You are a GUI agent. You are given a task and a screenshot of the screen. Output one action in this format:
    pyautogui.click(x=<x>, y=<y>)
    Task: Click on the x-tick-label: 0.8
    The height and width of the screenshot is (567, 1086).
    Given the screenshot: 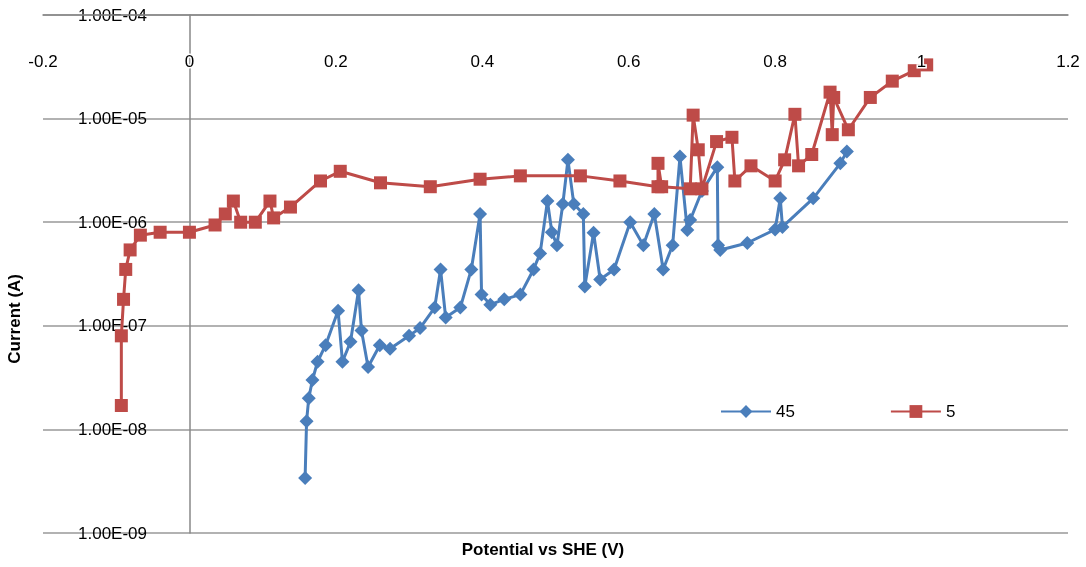 What is the action you would take?
    pyautogui.click(x=775, y=61)
    